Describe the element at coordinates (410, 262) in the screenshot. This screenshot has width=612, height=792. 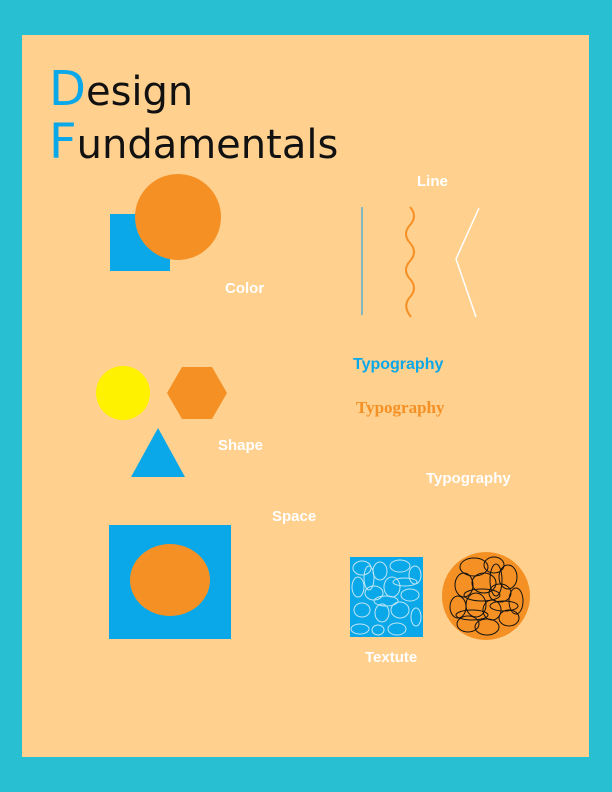
I see `wavy-line` at that location.